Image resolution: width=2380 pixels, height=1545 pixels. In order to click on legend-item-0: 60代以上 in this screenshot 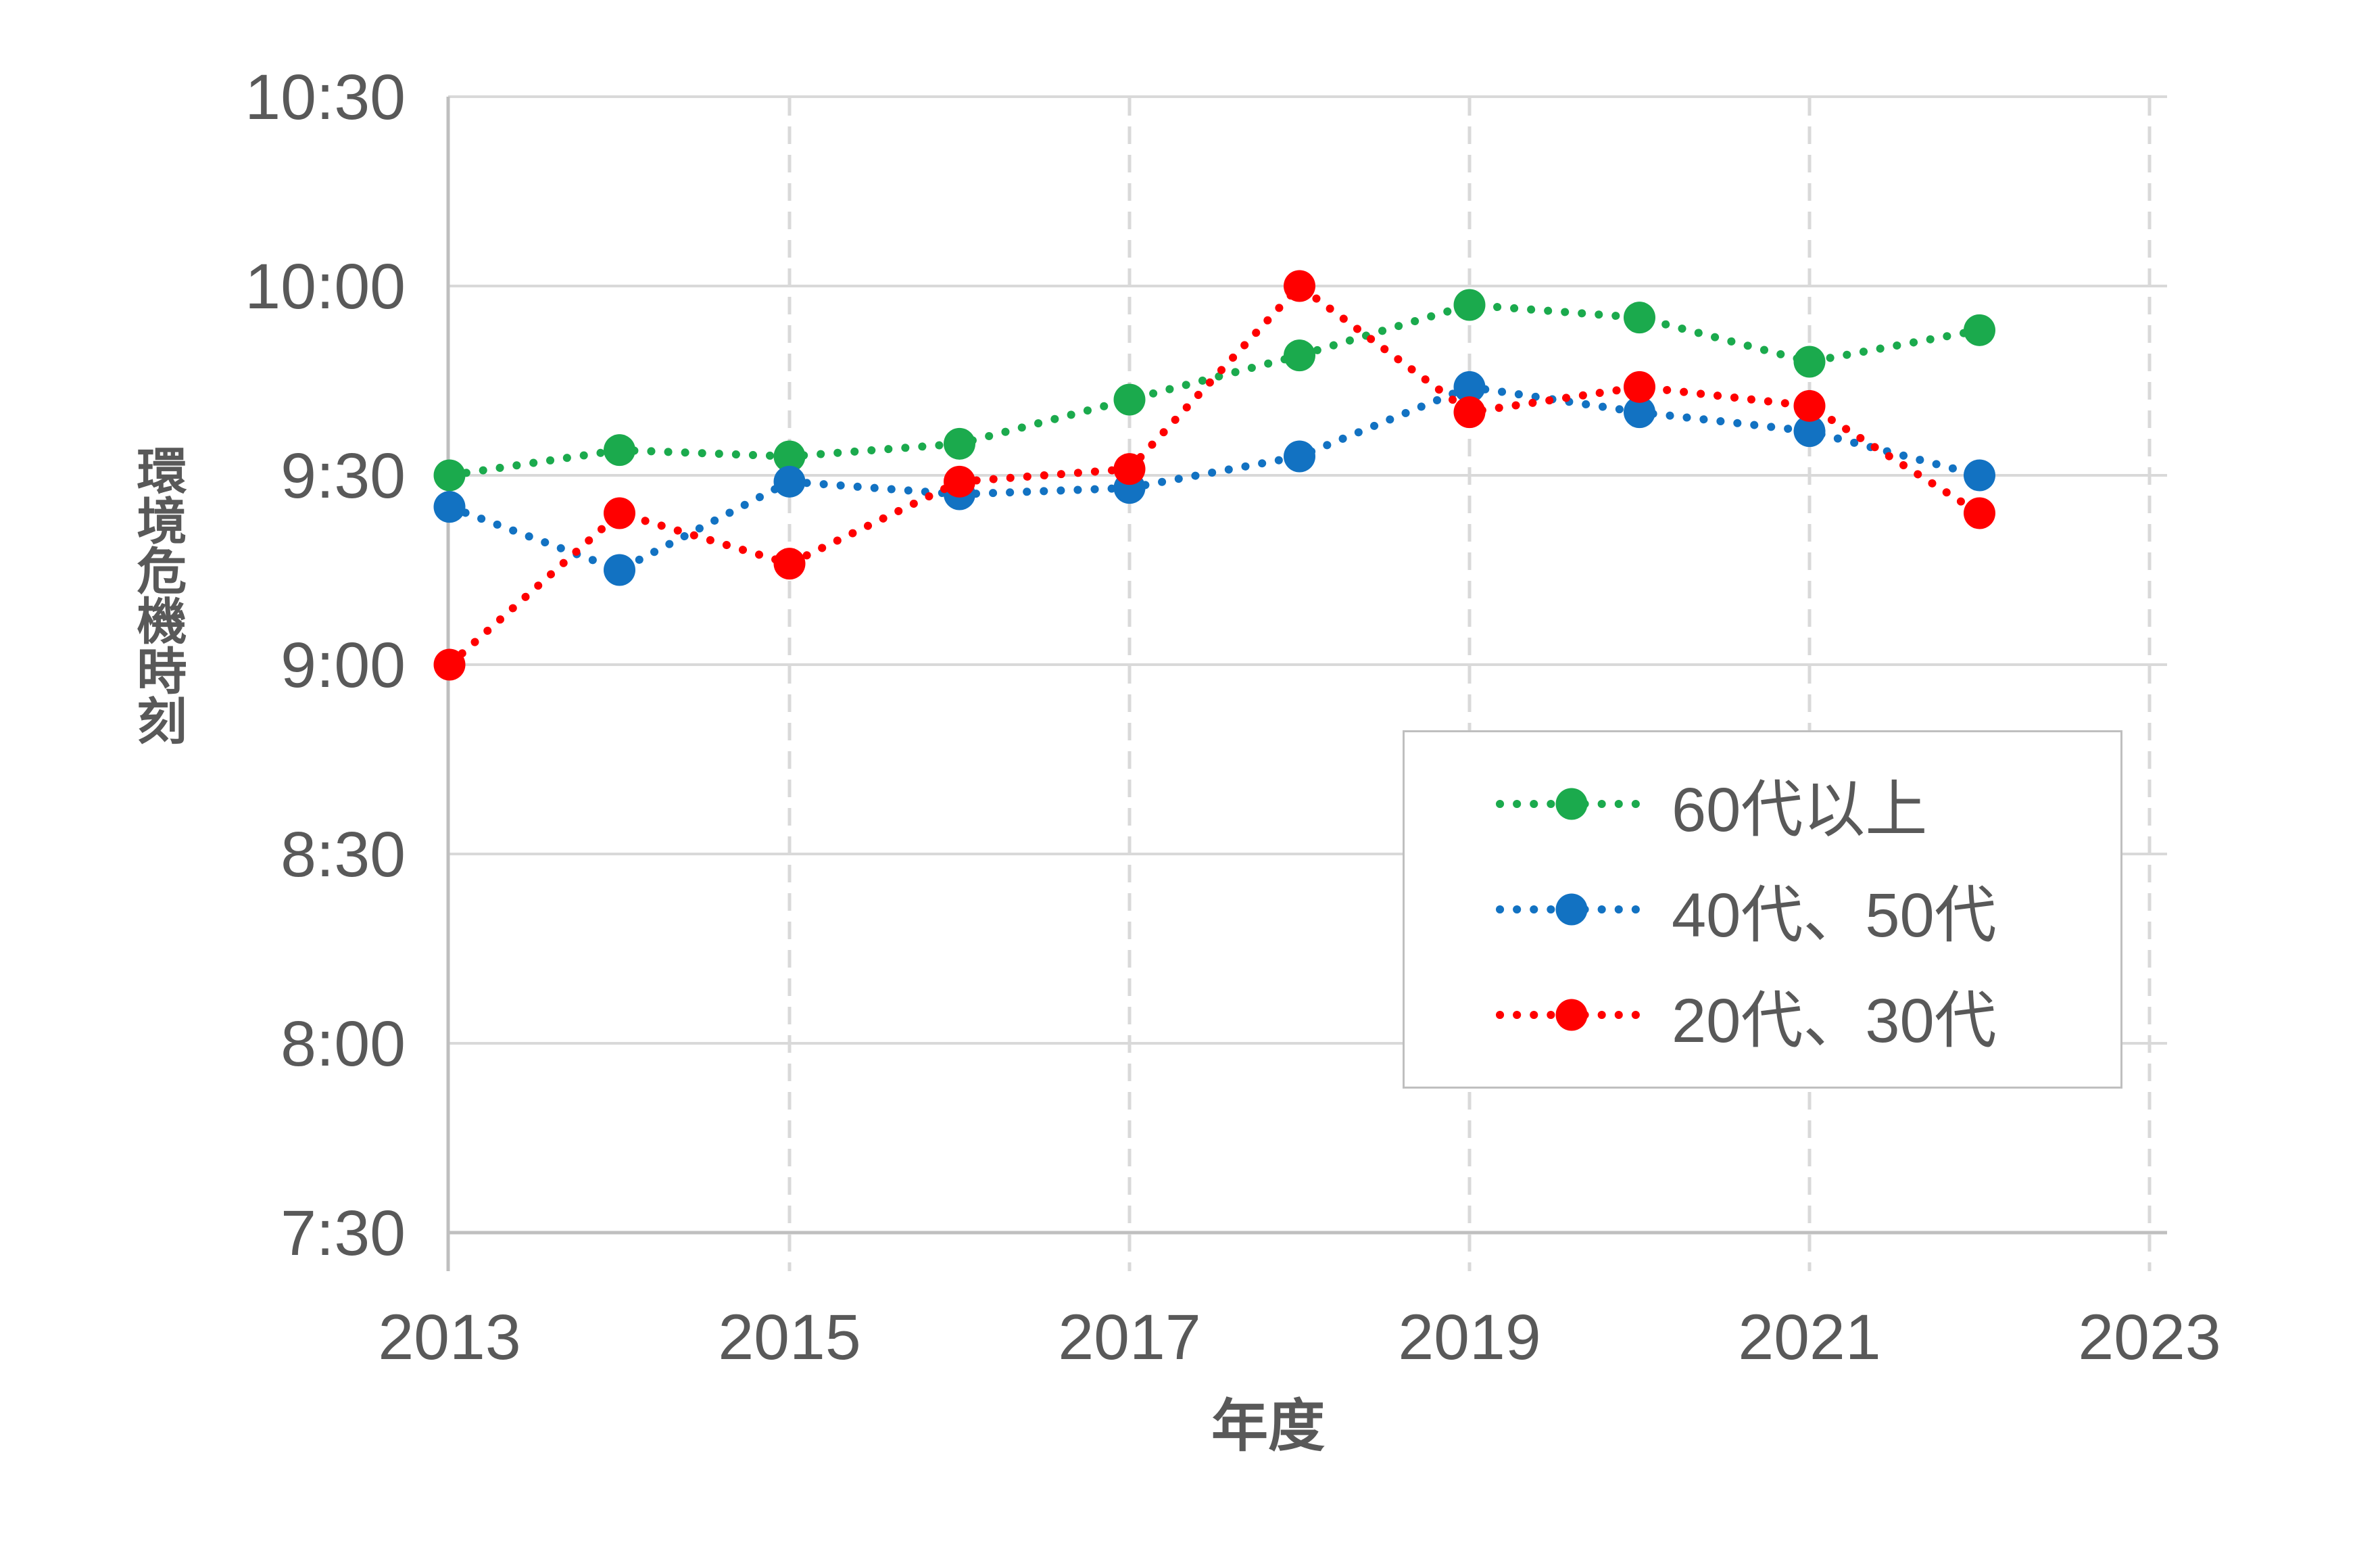, I will do `click(1808, 804)`.